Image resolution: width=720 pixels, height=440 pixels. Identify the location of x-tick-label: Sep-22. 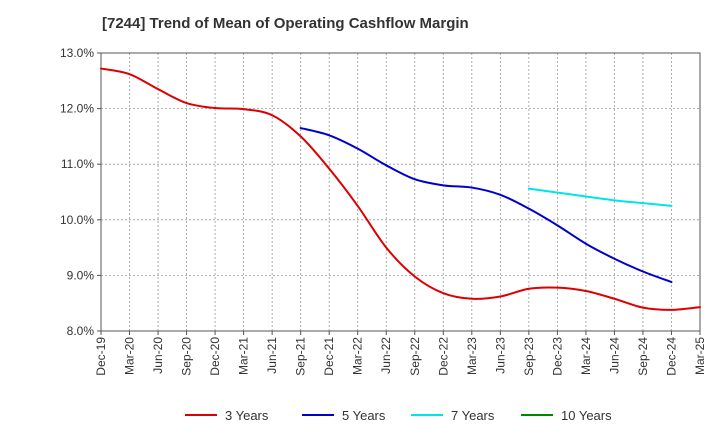
(415, 356).